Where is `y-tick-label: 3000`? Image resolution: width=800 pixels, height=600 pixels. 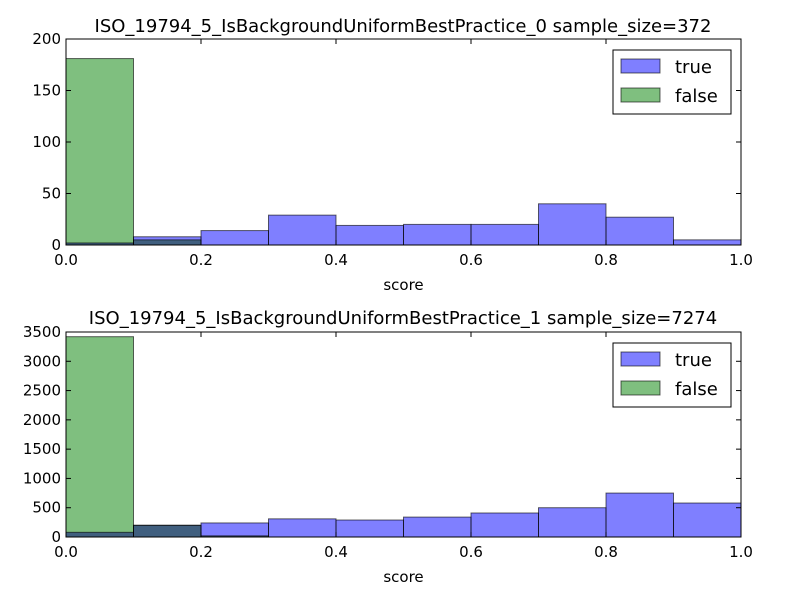
y-tick-label: 3000 is located at coordinates (42, 361).